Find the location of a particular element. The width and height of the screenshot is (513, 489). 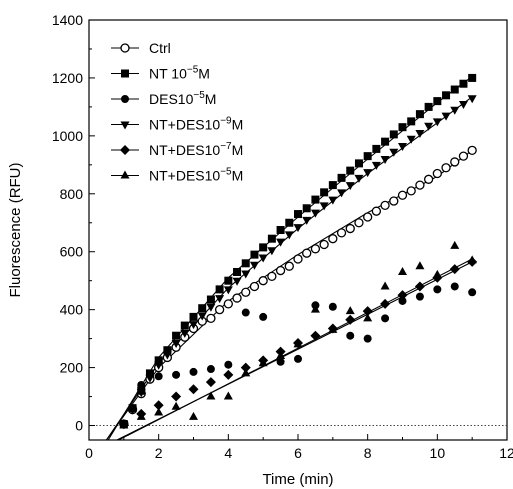

x-tick-label: 8 is located at coordinates (368, 453).